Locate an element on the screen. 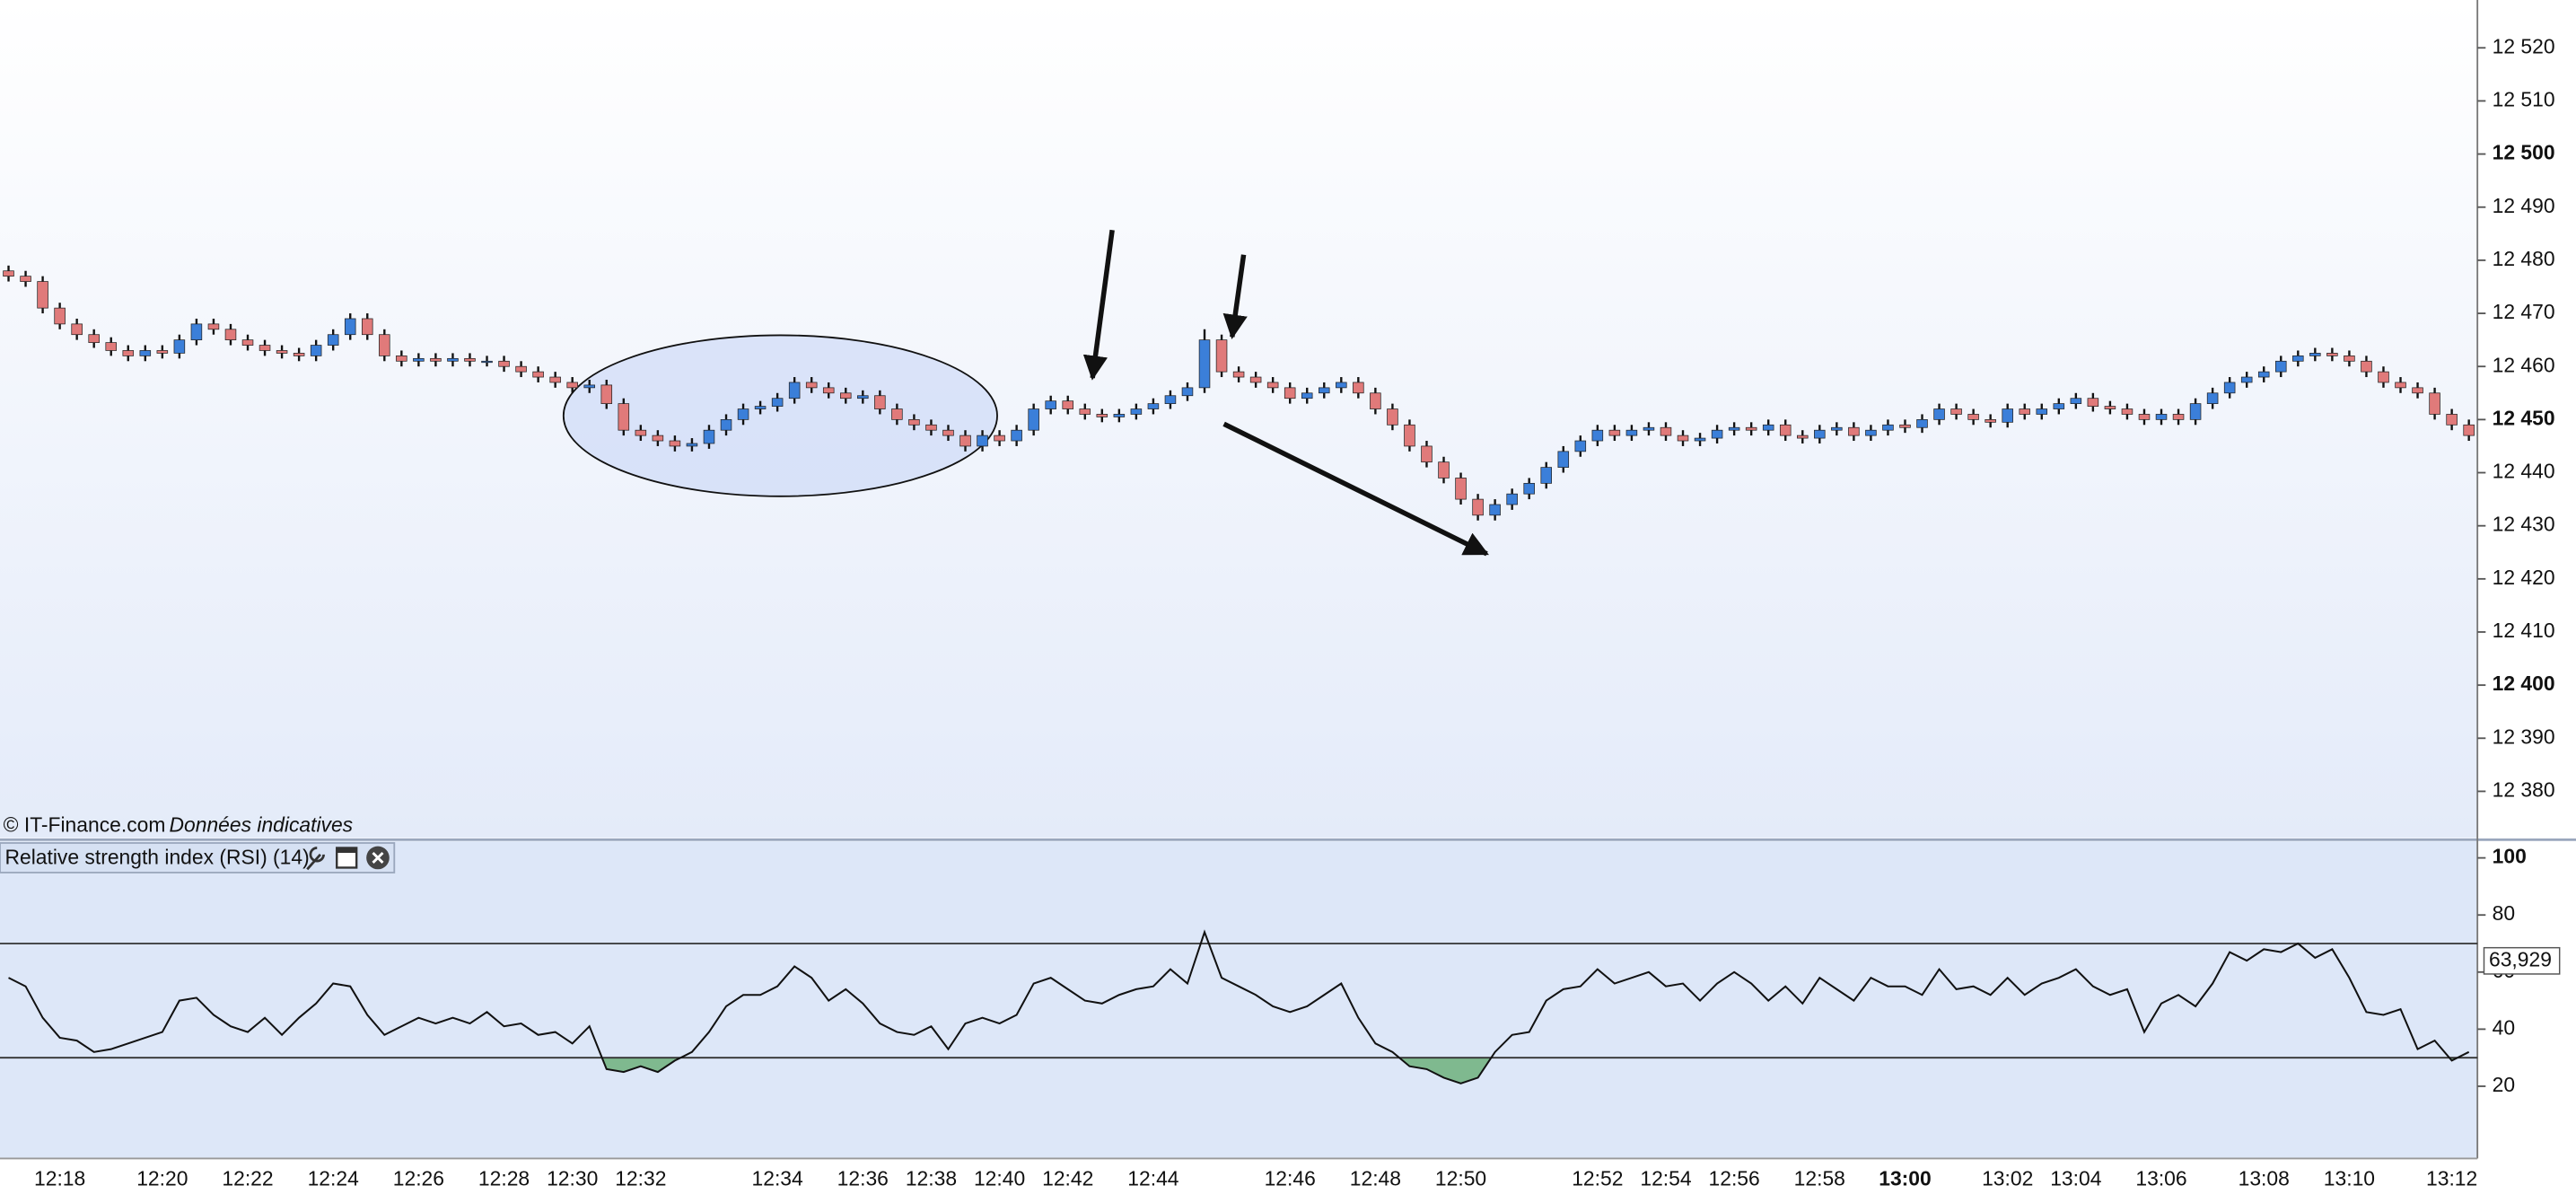  x-tick-label: 12:42 is located at coordinates (1067, 1178).